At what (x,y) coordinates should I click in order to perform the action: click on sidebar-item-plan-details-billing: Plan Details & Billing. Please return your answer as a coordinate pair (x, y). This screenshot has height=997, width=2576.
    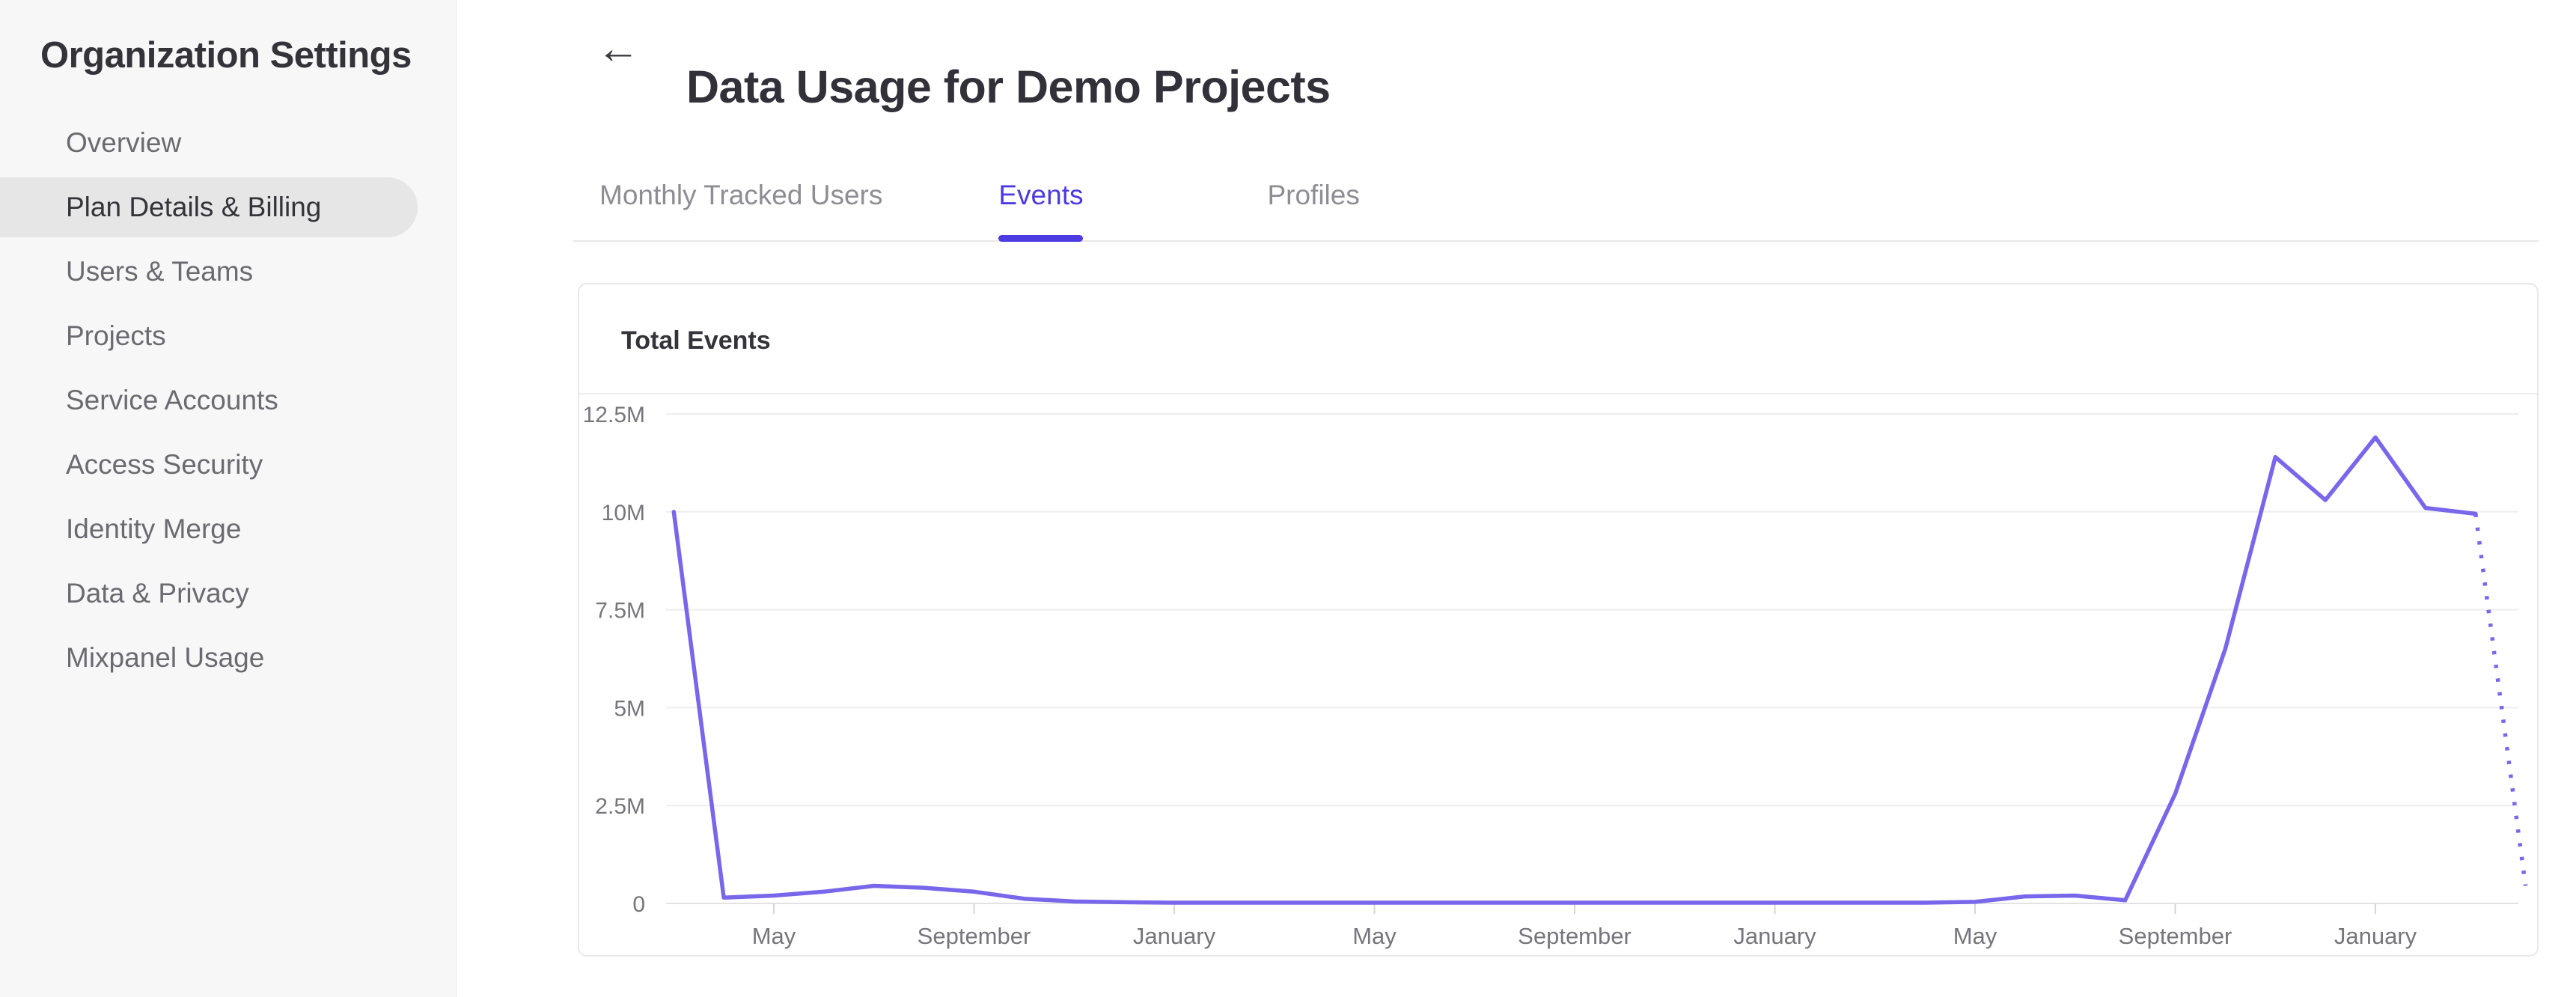
    Looking at the image, I should click on (209, 207).